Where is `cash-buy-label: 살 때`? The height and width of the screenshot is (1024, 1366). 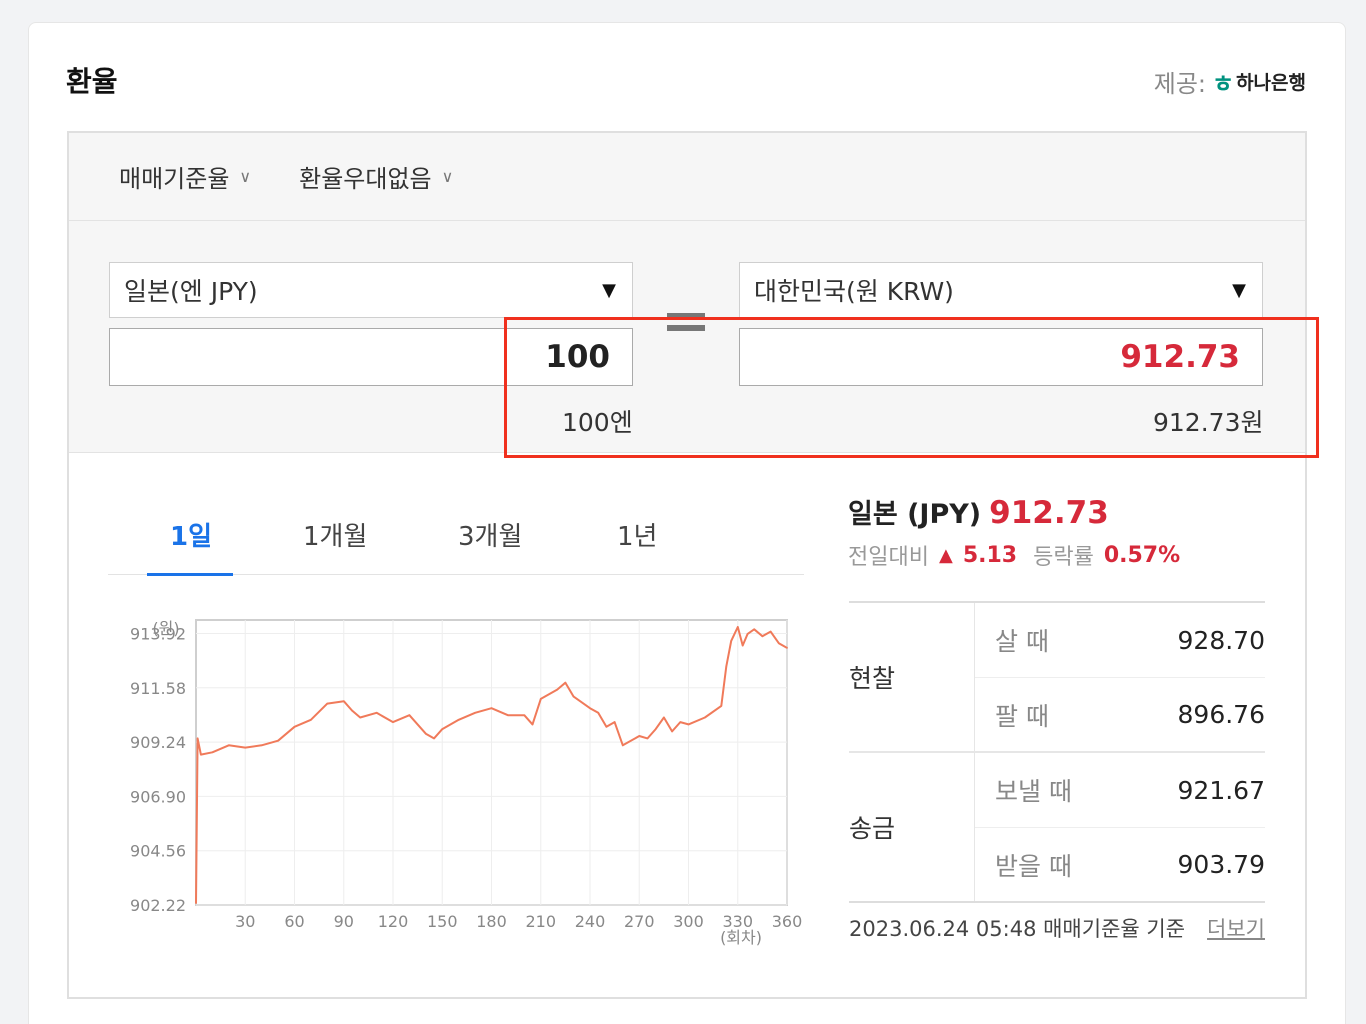
cash-buy-label: 살 때 is located at coordinates (1022, 641).